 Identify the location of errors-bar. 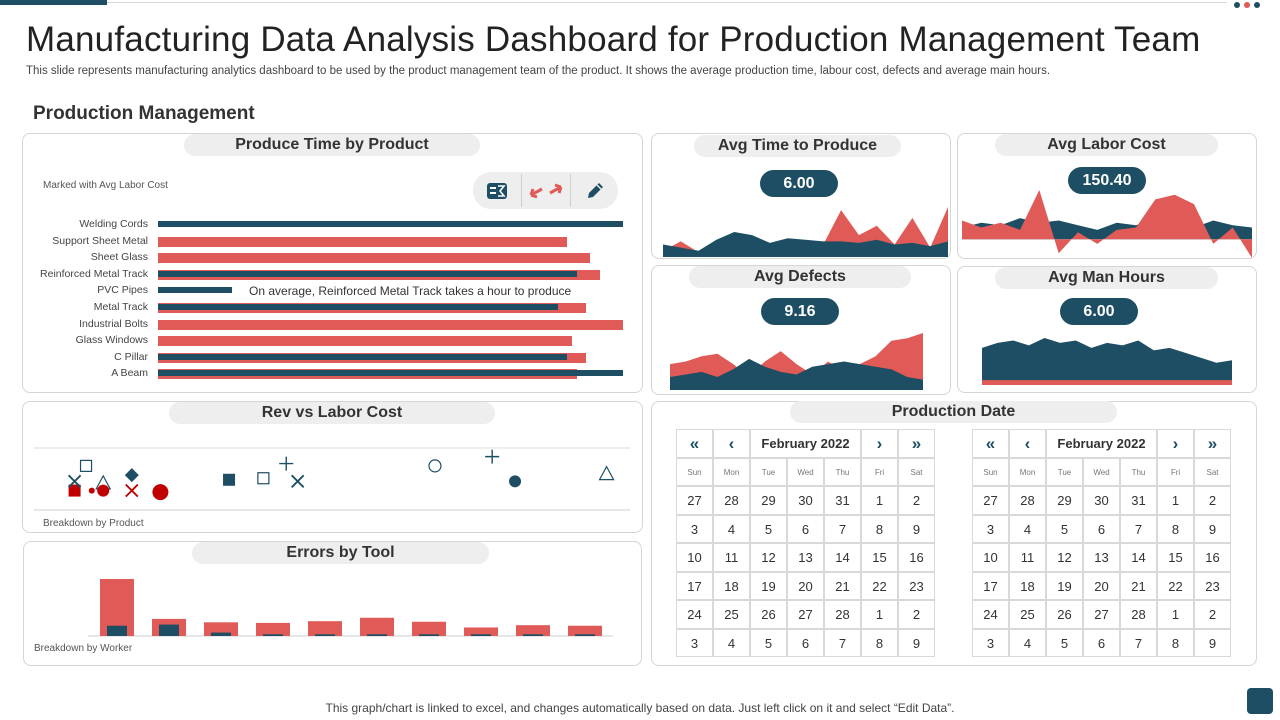
(585, 630).